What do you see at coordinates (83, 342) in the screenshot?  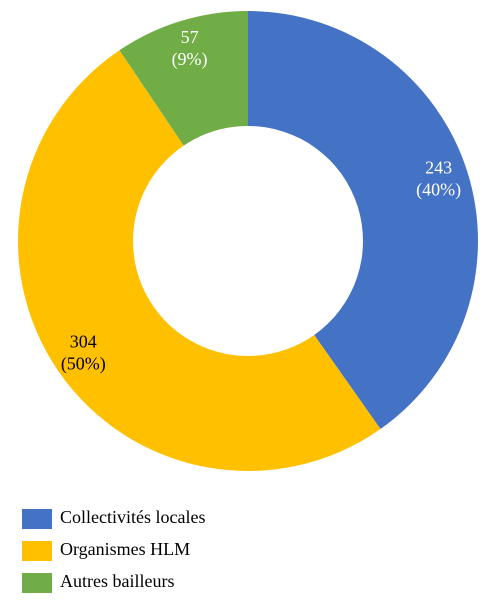 I see `value-label: 304` at bounding box center [83, 342].